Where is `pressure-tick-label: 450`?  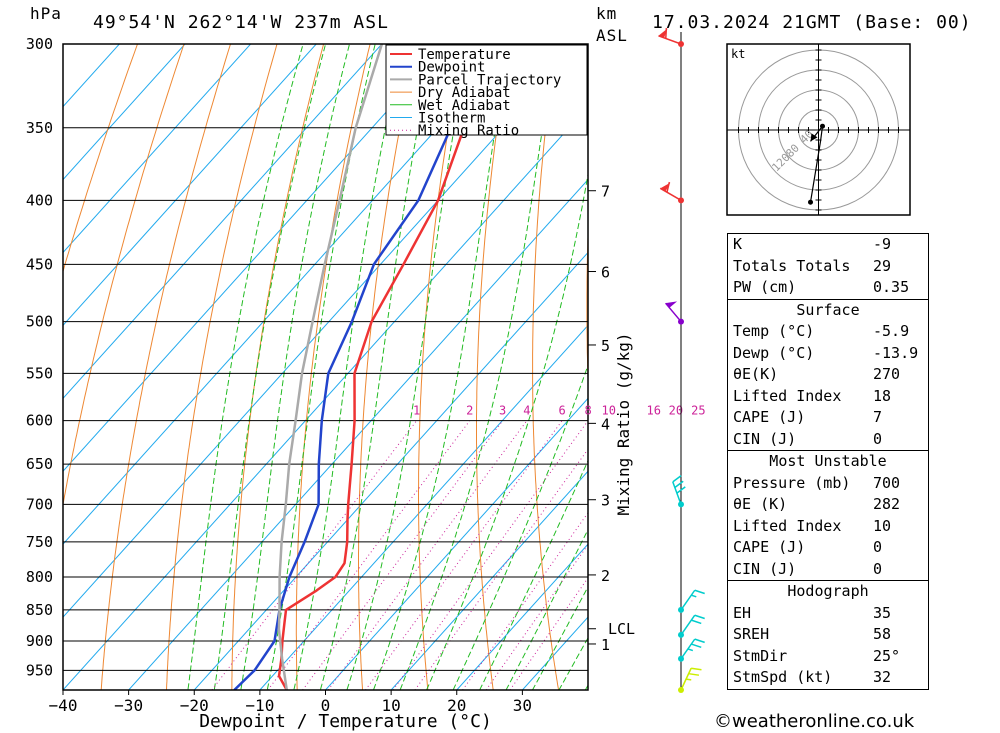 pressure-tick-label: 450 is located at coordinates (39, 264).